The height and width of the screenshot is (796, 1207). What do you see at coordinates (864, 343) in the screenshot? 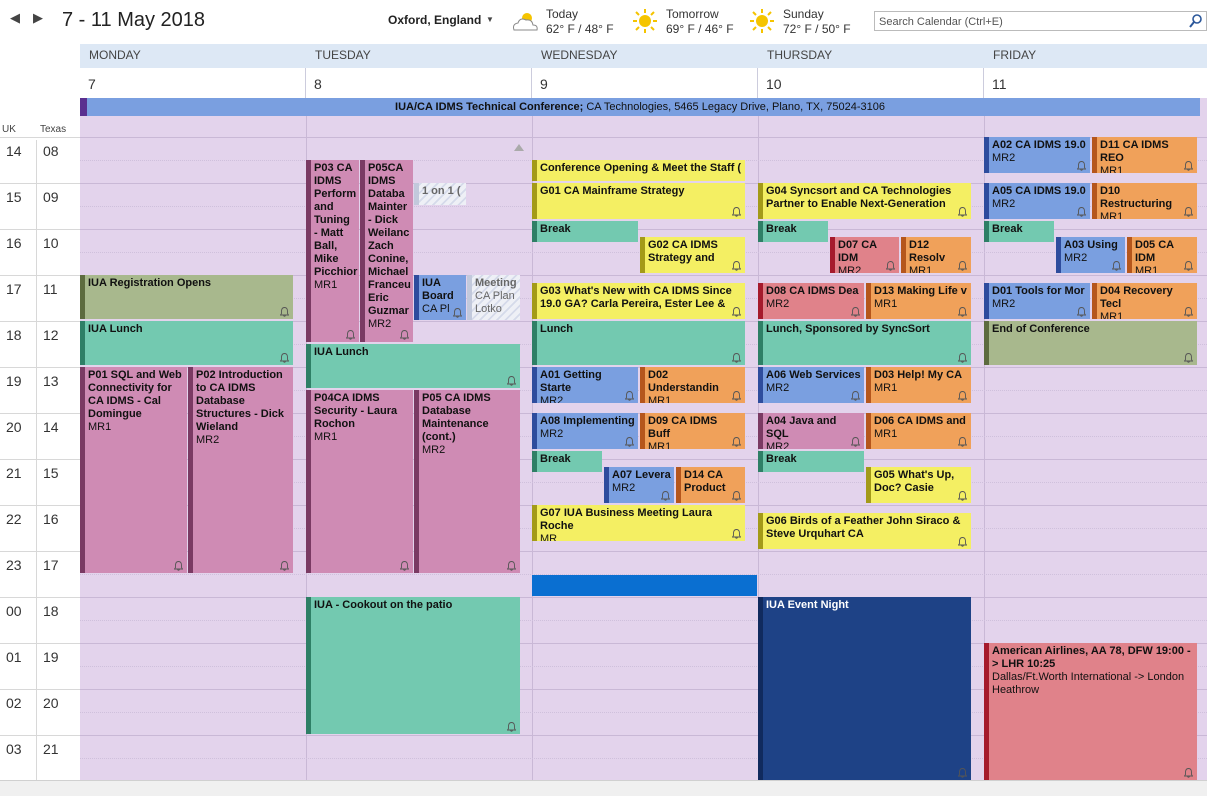
I see `event-thu-lunch: Lunch, Sponsored by SyncSort` at bounding box center [864, 343].